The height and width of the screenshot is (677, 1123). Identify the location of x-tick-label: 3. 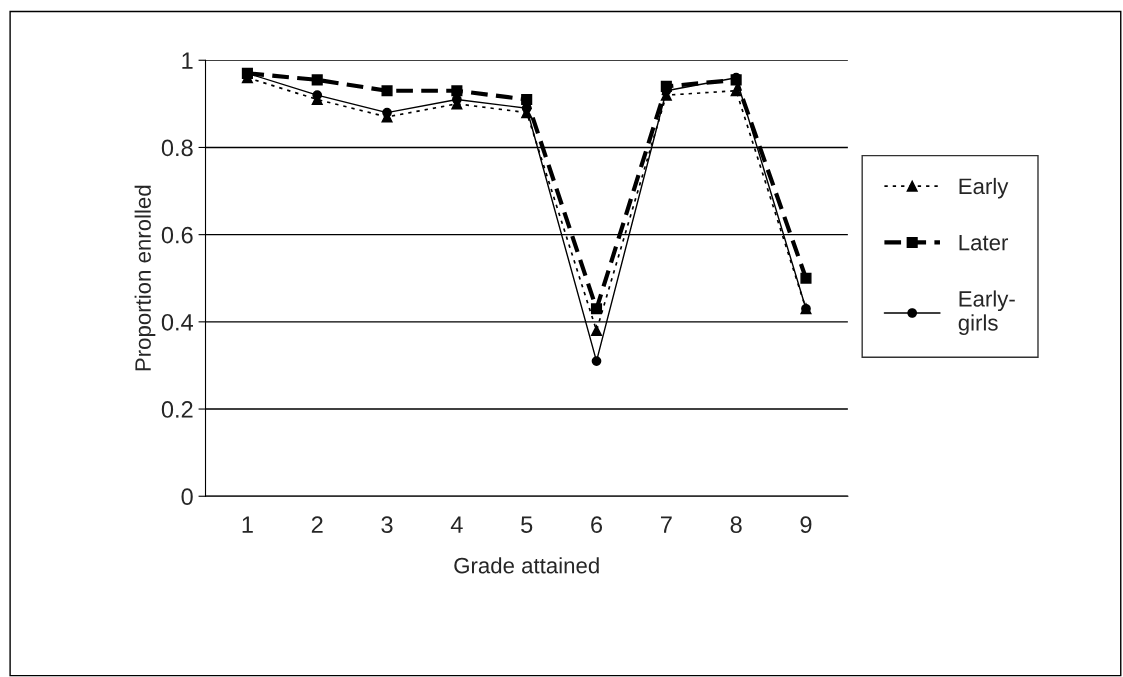
(387, 525).